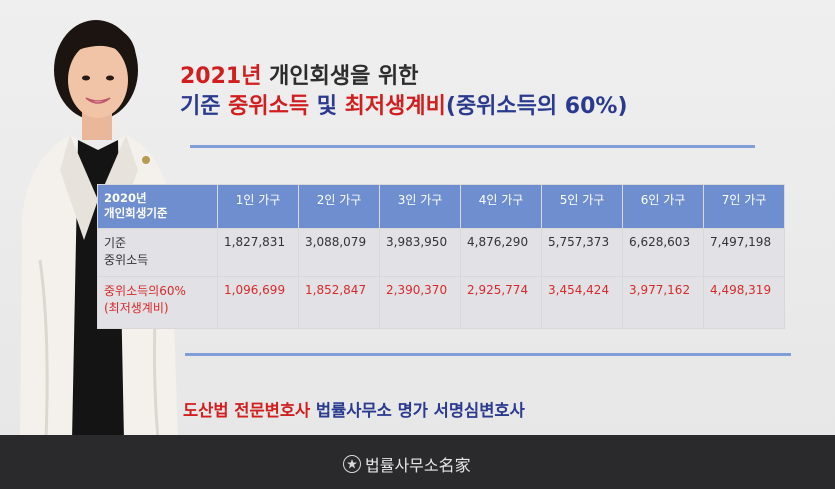 This screenshot has width=835, height=489. What do you see at coordinates (501, 206) in the screenshot?
I see `table-header-cell: 4인 가구` at bounding box center [501, 206].